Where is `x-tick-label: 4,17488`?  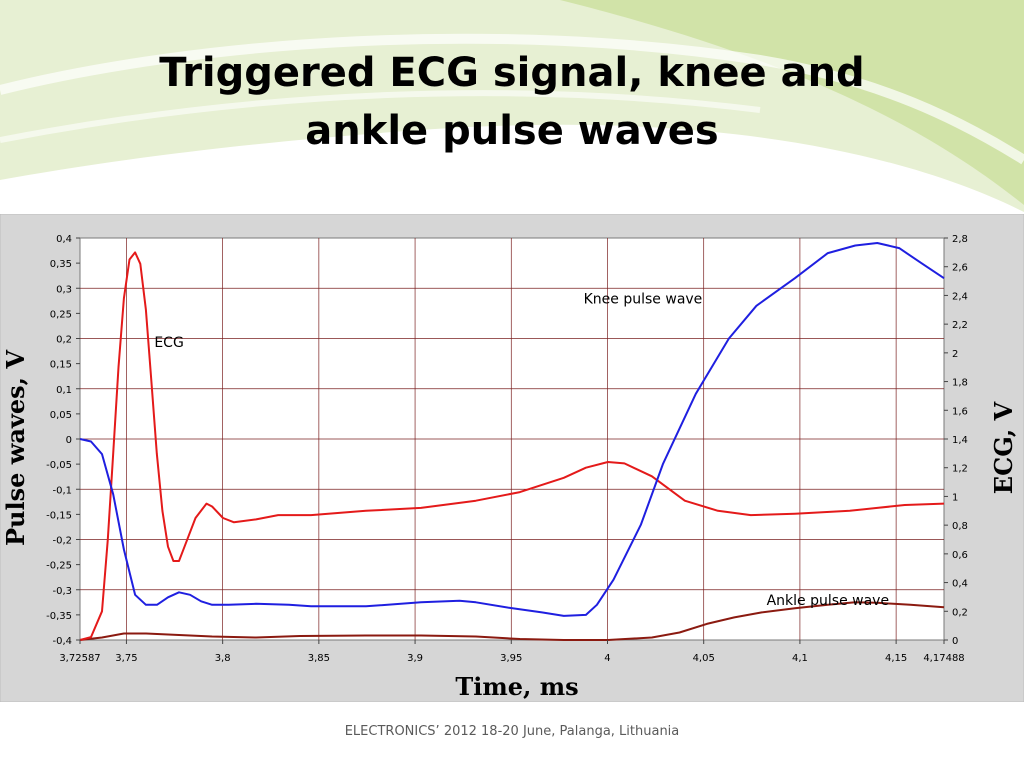
x-tick-label: 4,17488 is located at coordinates (943, 658).